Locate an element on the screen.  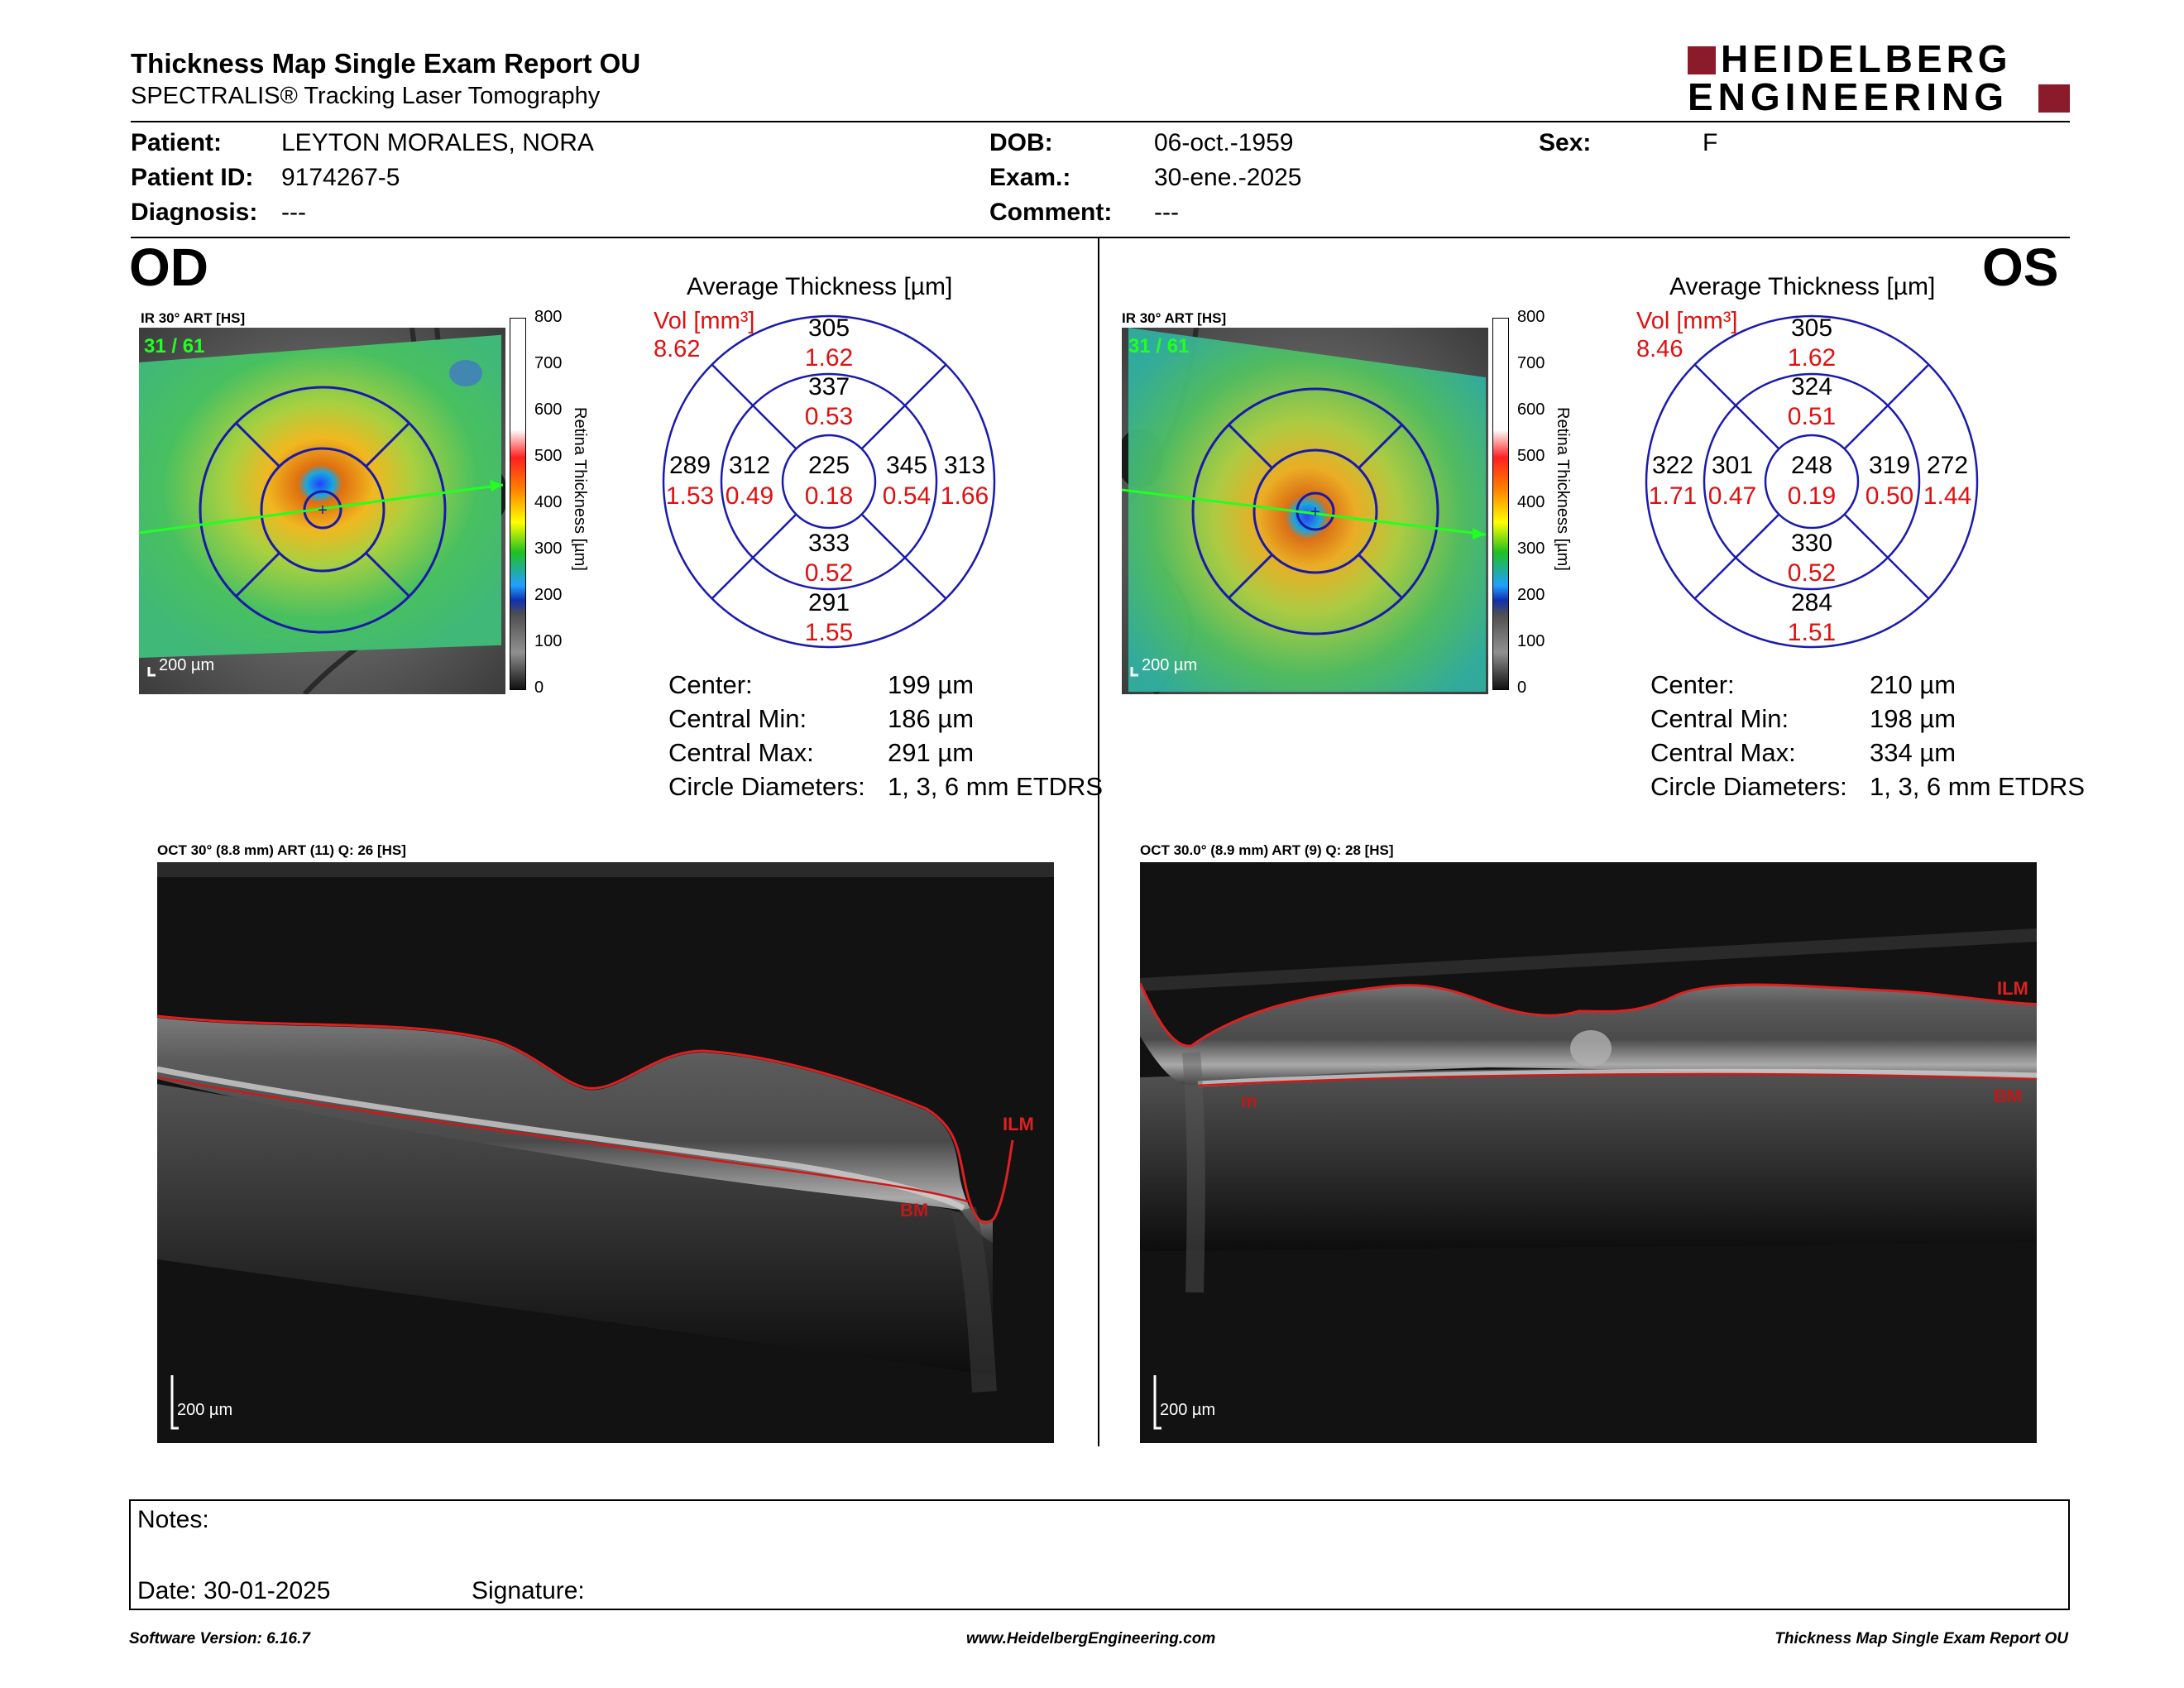
logo-line2: ENGINEERING is located at coordinates (1848, 96).